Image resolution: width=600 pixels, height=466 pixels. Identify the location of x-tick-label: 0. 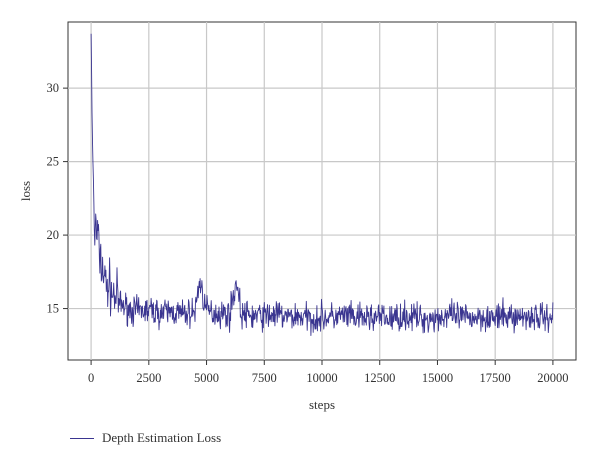
(91, 378).